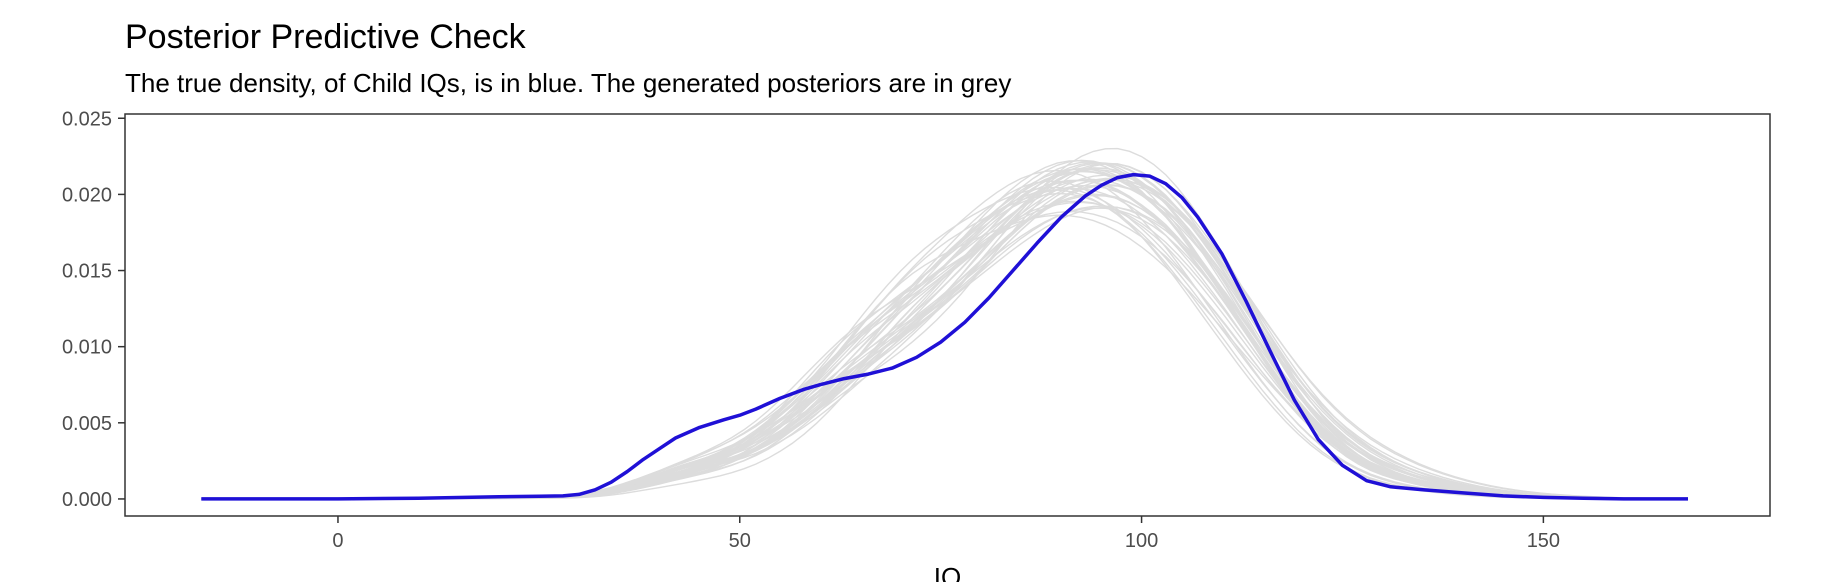  Describe the element at coordinates (87, 119) in the screenshot. I see `y-tick-label: 0.025` at that location.